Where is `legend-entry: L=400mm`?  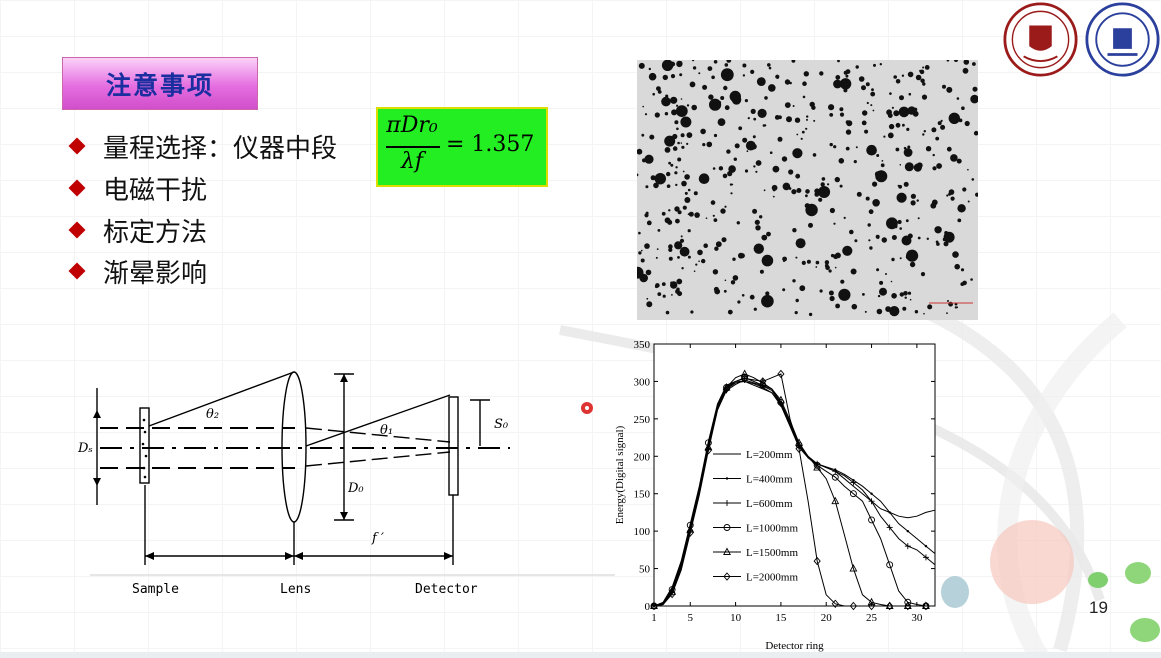 legend-entry: L=400mm is located at coordinates (769, 480).